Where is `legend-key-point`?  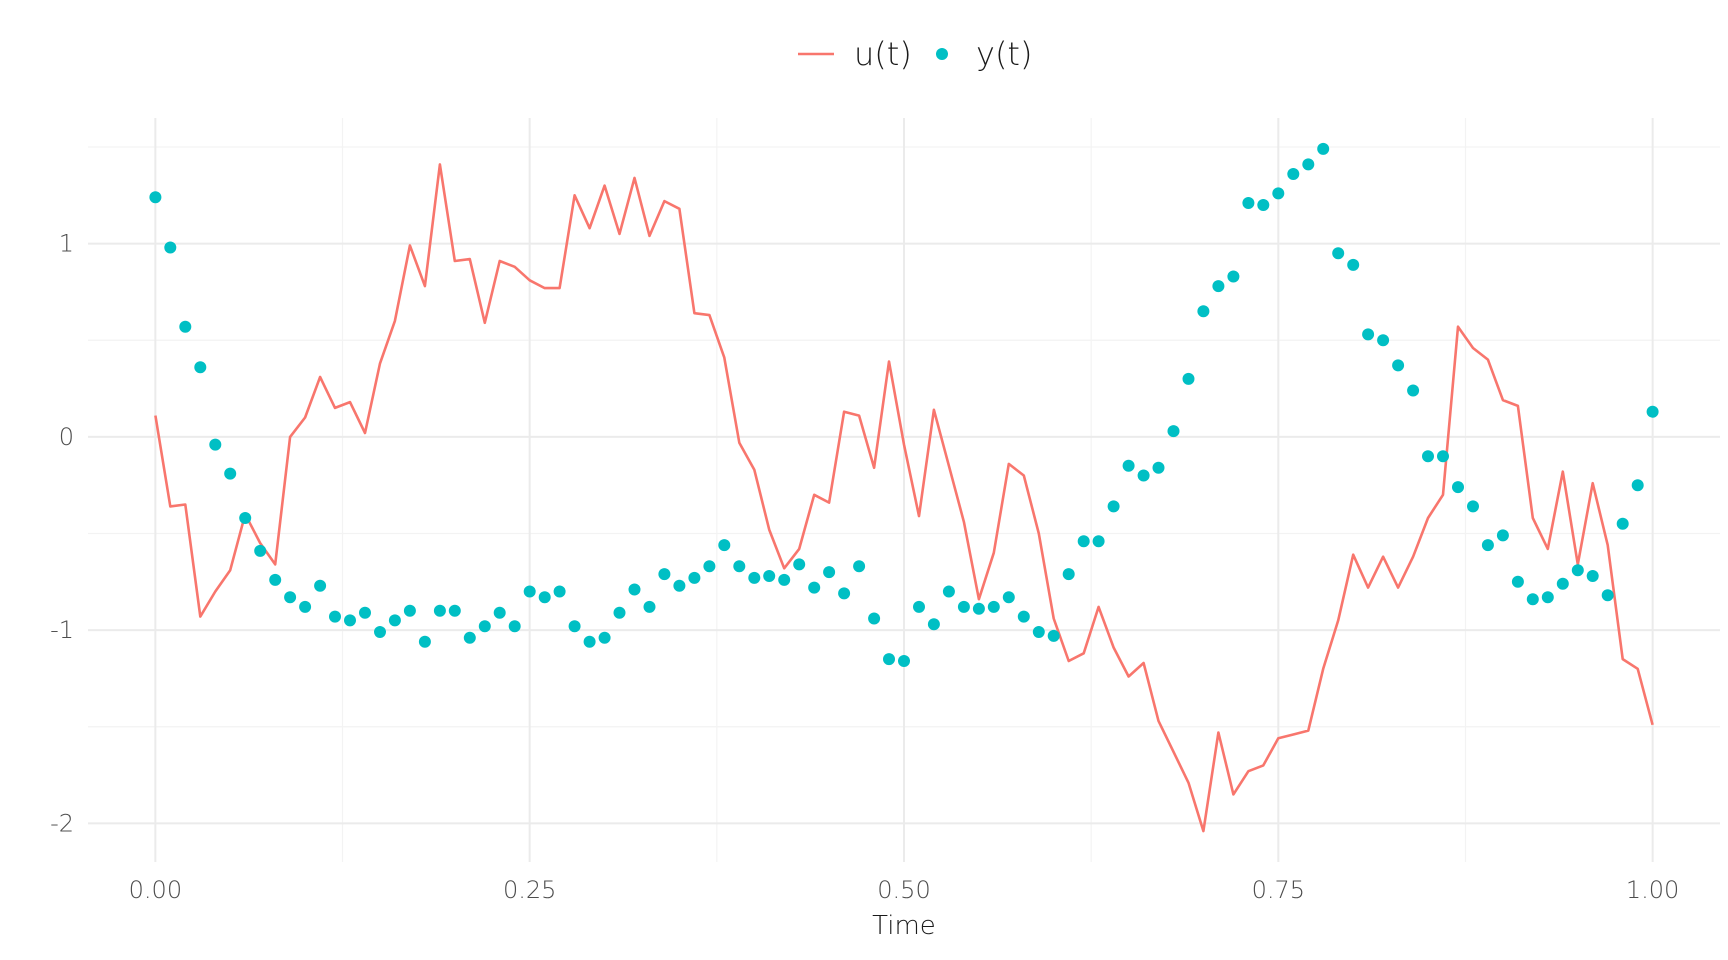 legend-key-point is located at coordinates (942, 54).